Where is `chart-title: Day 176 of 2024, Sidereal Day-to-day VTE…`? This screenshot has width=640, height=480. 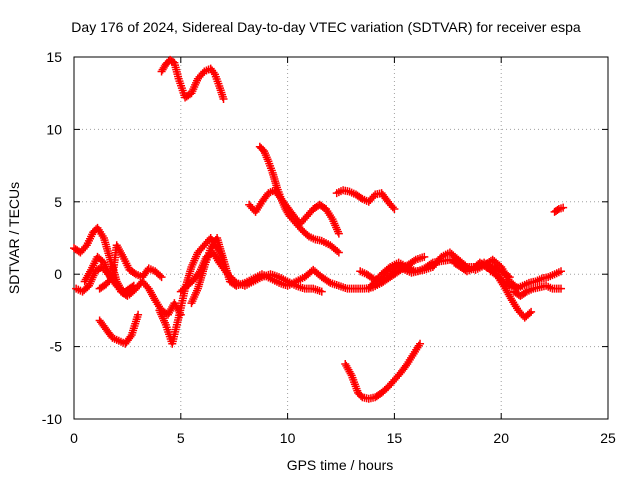
chart-title: Day 176 of 2024, Sidereal Day-to-day VTE… is located at coordinates (326, 27).